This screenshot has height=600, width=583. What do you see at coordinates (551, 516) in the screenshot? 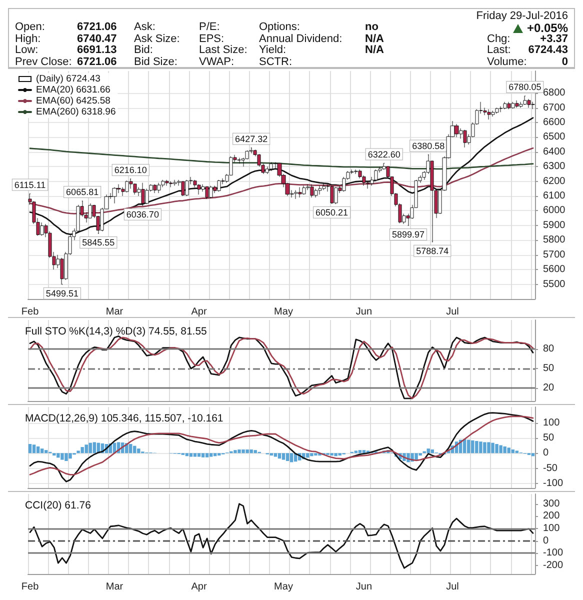
I see `y-tick-label: 200` at bounding box center [551, 516].